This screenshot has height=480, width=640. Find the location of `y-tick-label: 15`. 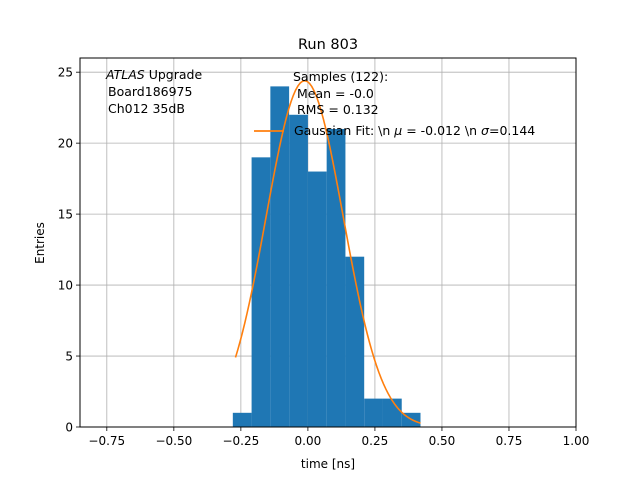

y-tick-label: 15 is located at coordinates (65, 215).